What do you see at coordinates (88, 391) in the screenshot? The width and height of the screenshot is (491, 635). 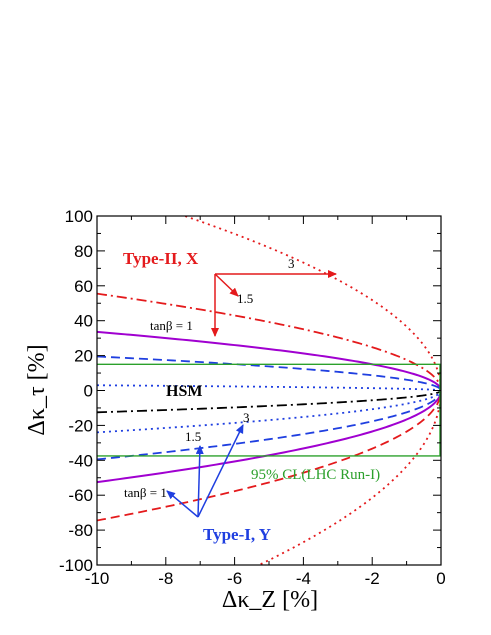 I see `y-tick-label: 0` at bounding box center [88, 391].